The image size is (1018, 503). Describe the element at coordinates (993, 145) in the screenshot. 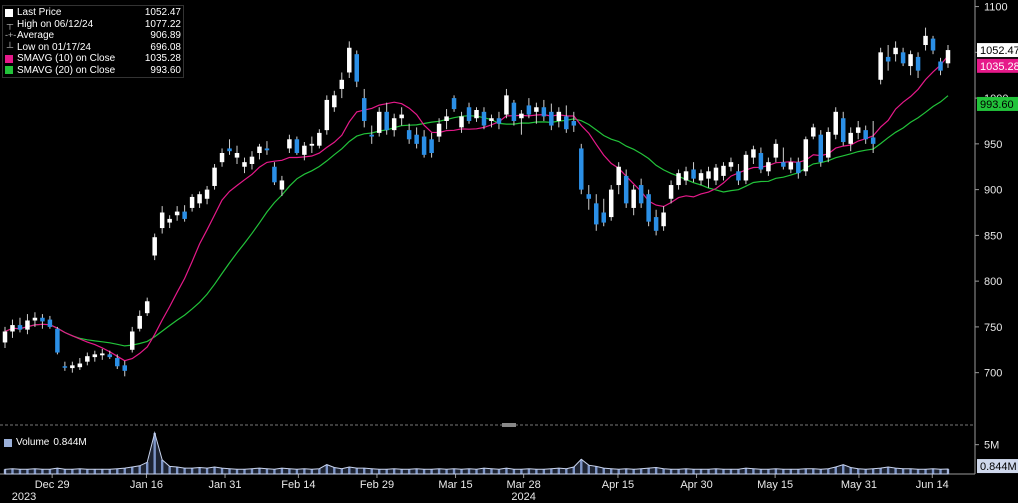

I see `y-tick-label: 950` at that location.